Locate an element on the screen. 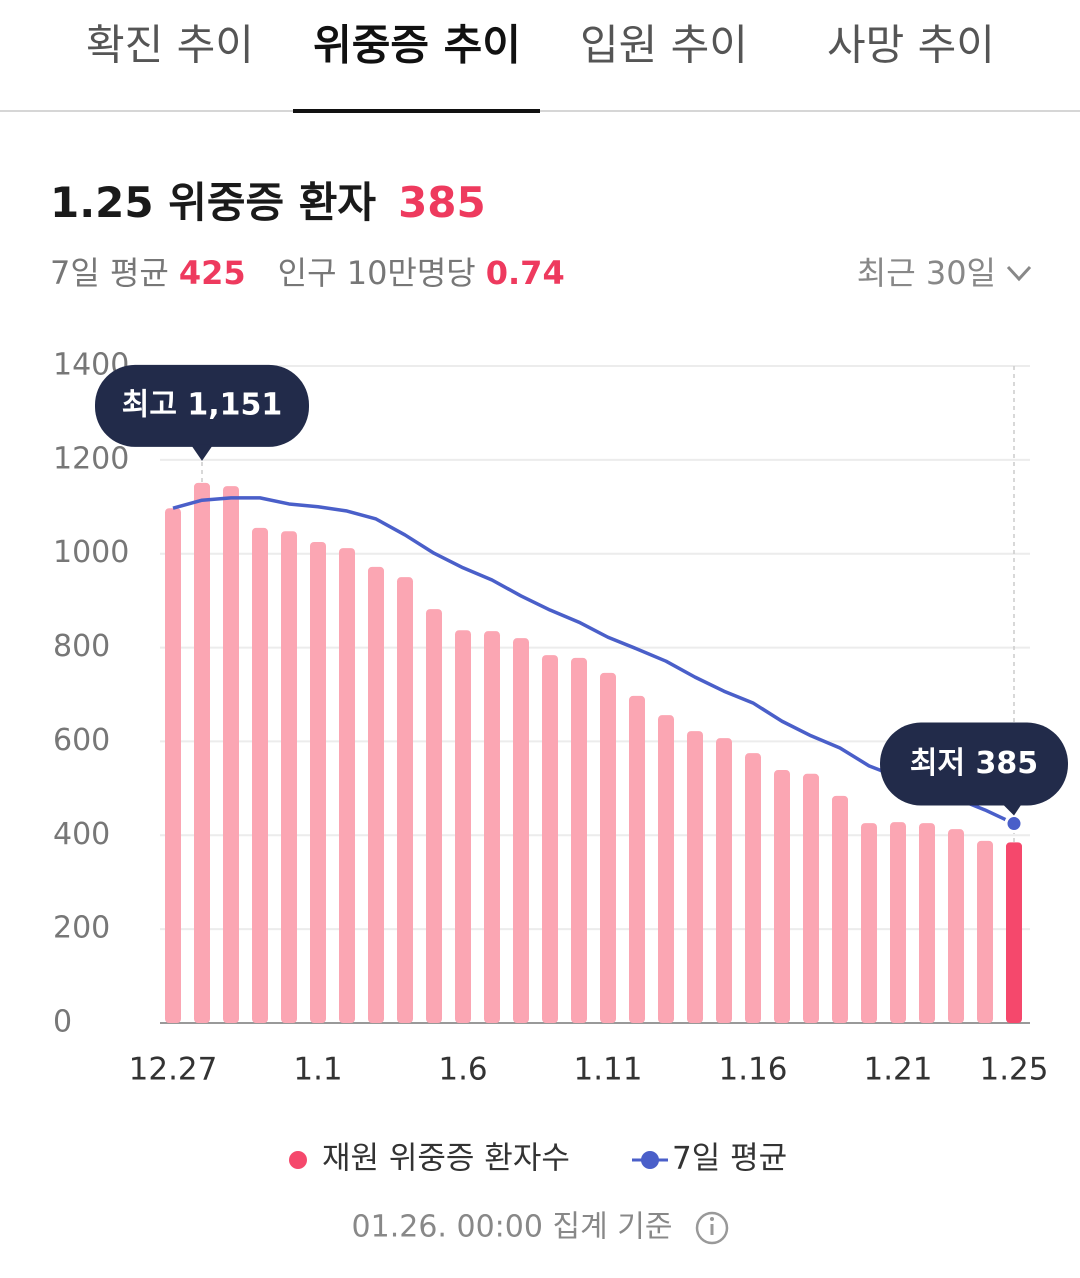  y-tick-label: 0 is located at coordinates (62, 1022).